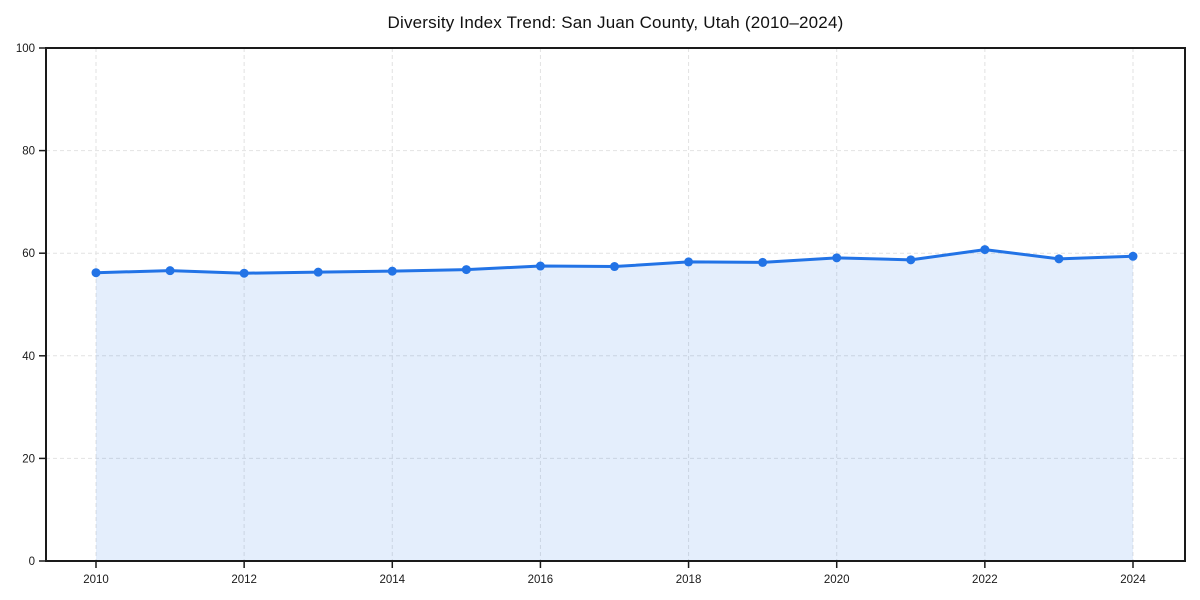  I want to click on y-tick-label: 100, so click(25, 49).